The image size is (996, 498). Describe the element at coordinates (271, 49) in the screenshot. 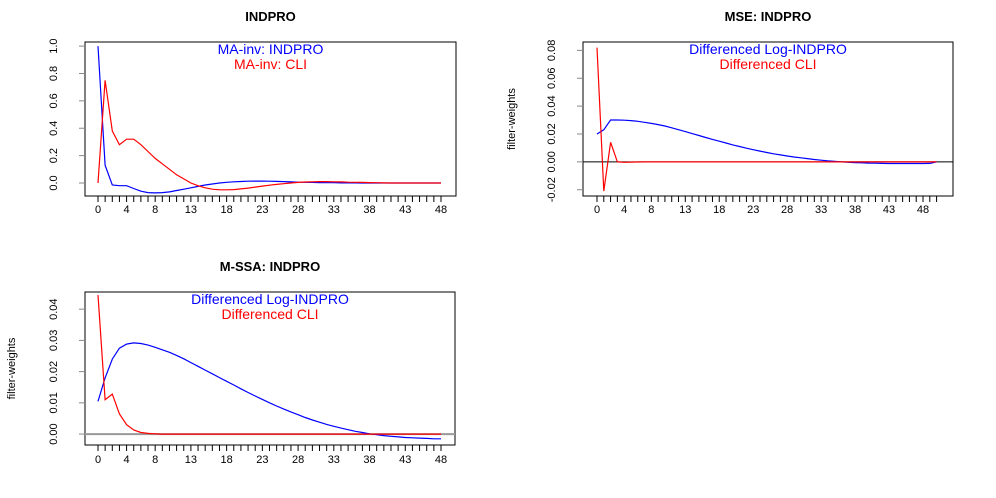

I see `legend-entry: MA-inv: INDPRO` at that location.